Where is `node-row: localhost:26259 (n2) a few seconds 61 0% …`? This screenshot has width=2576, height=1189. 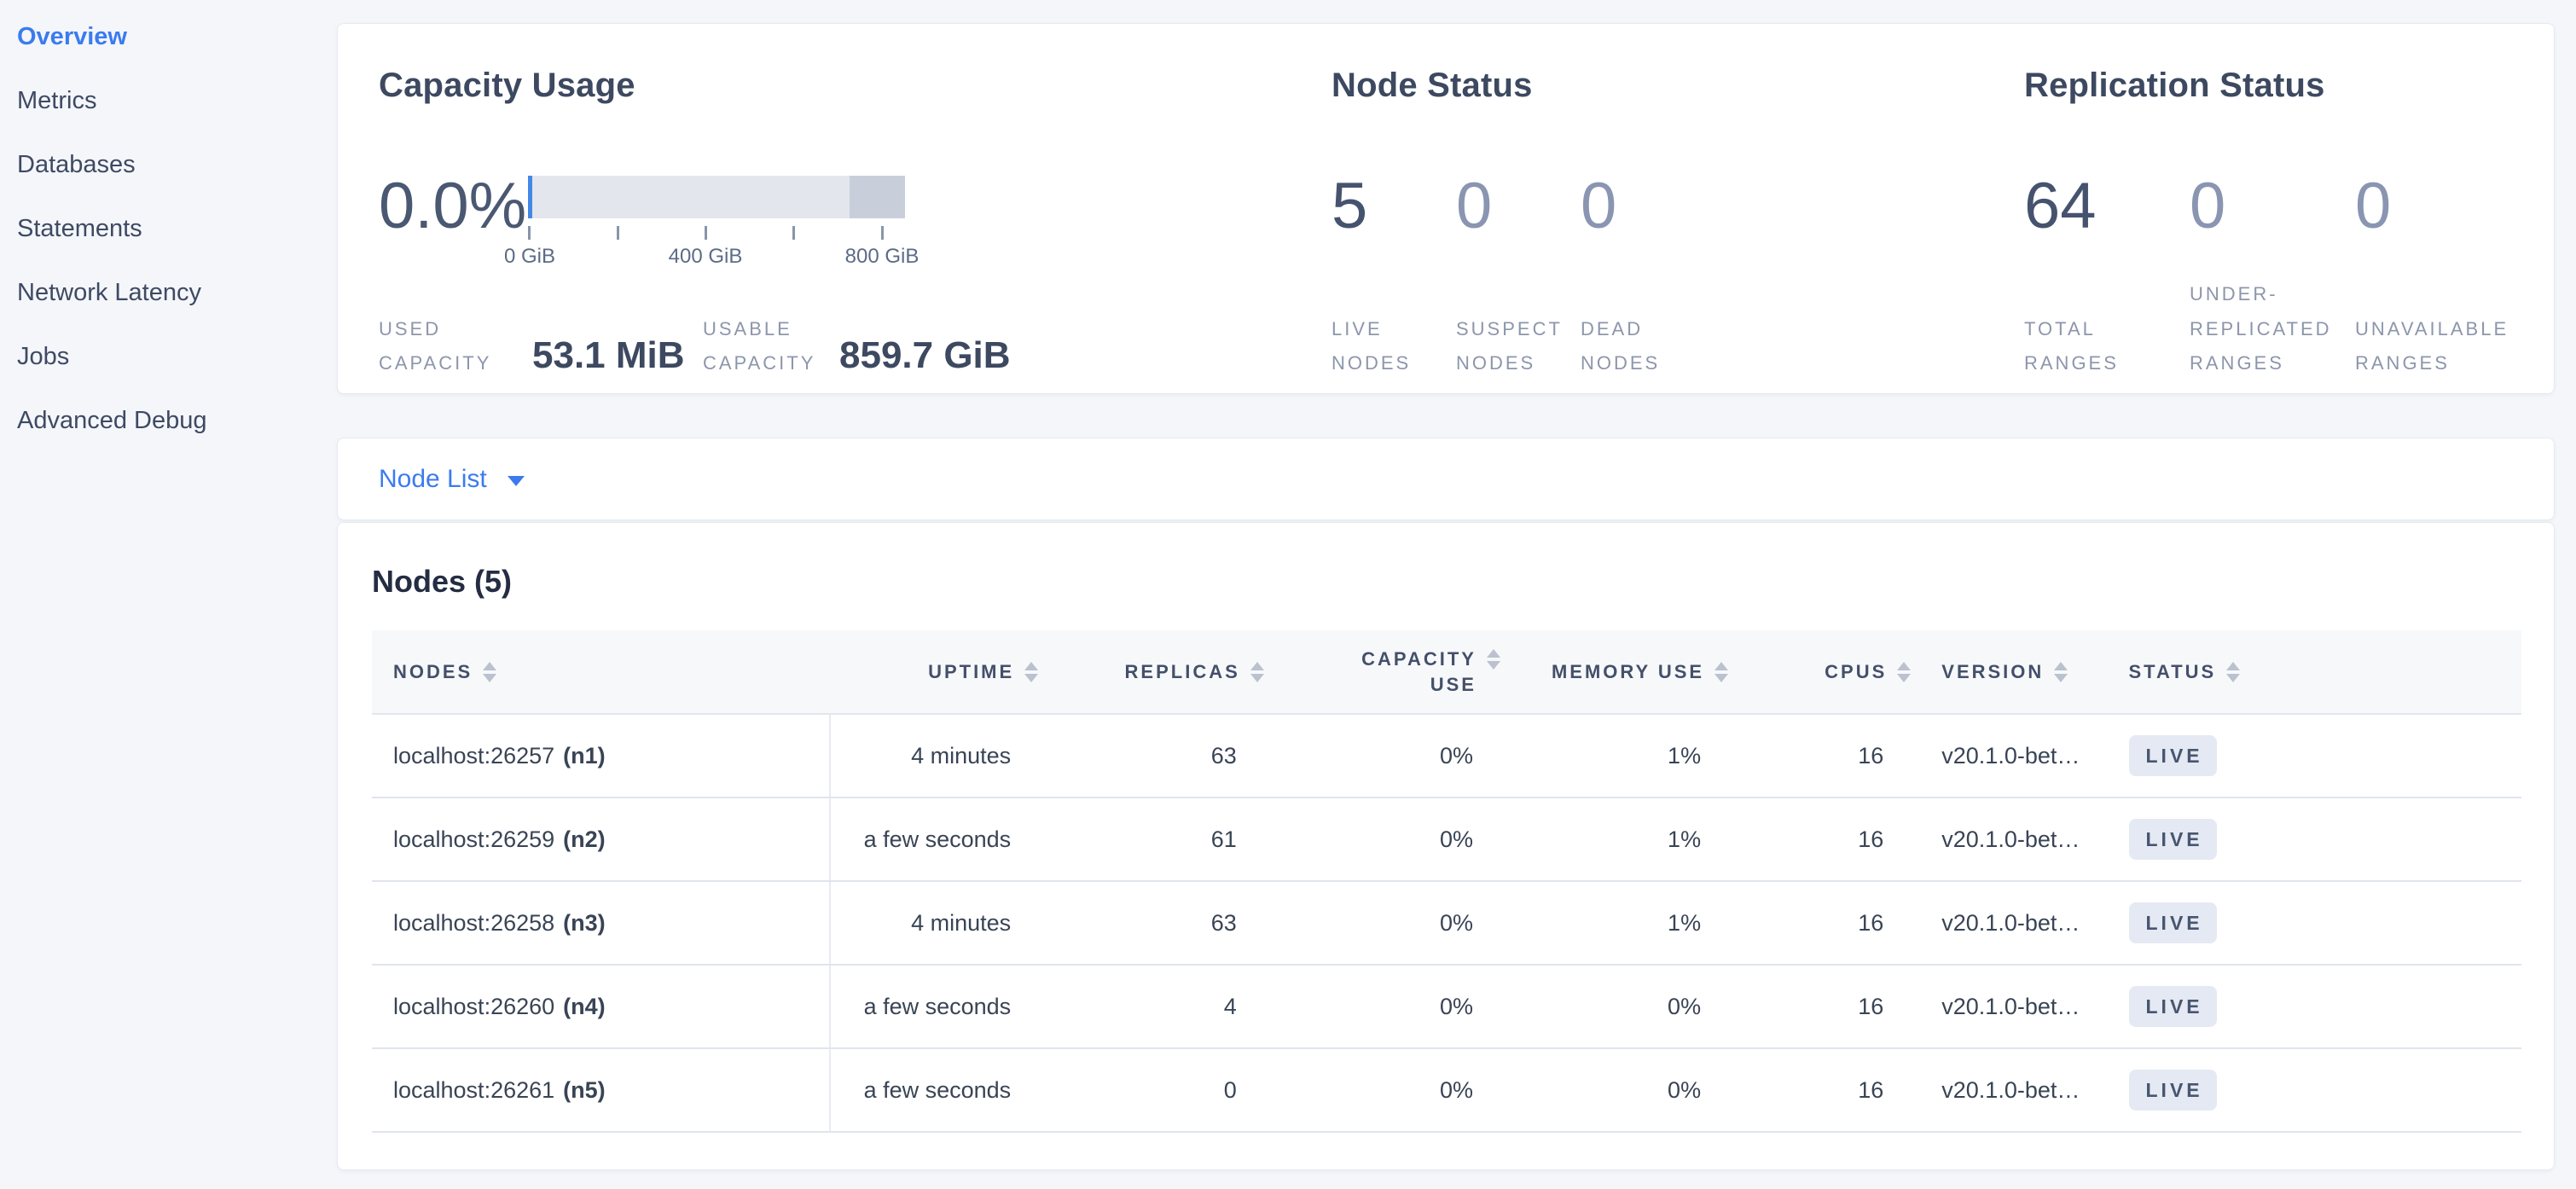 node-row: localhost:26259 (n2) a few seconds 61 0% … is located at coordinates (1446, 840).